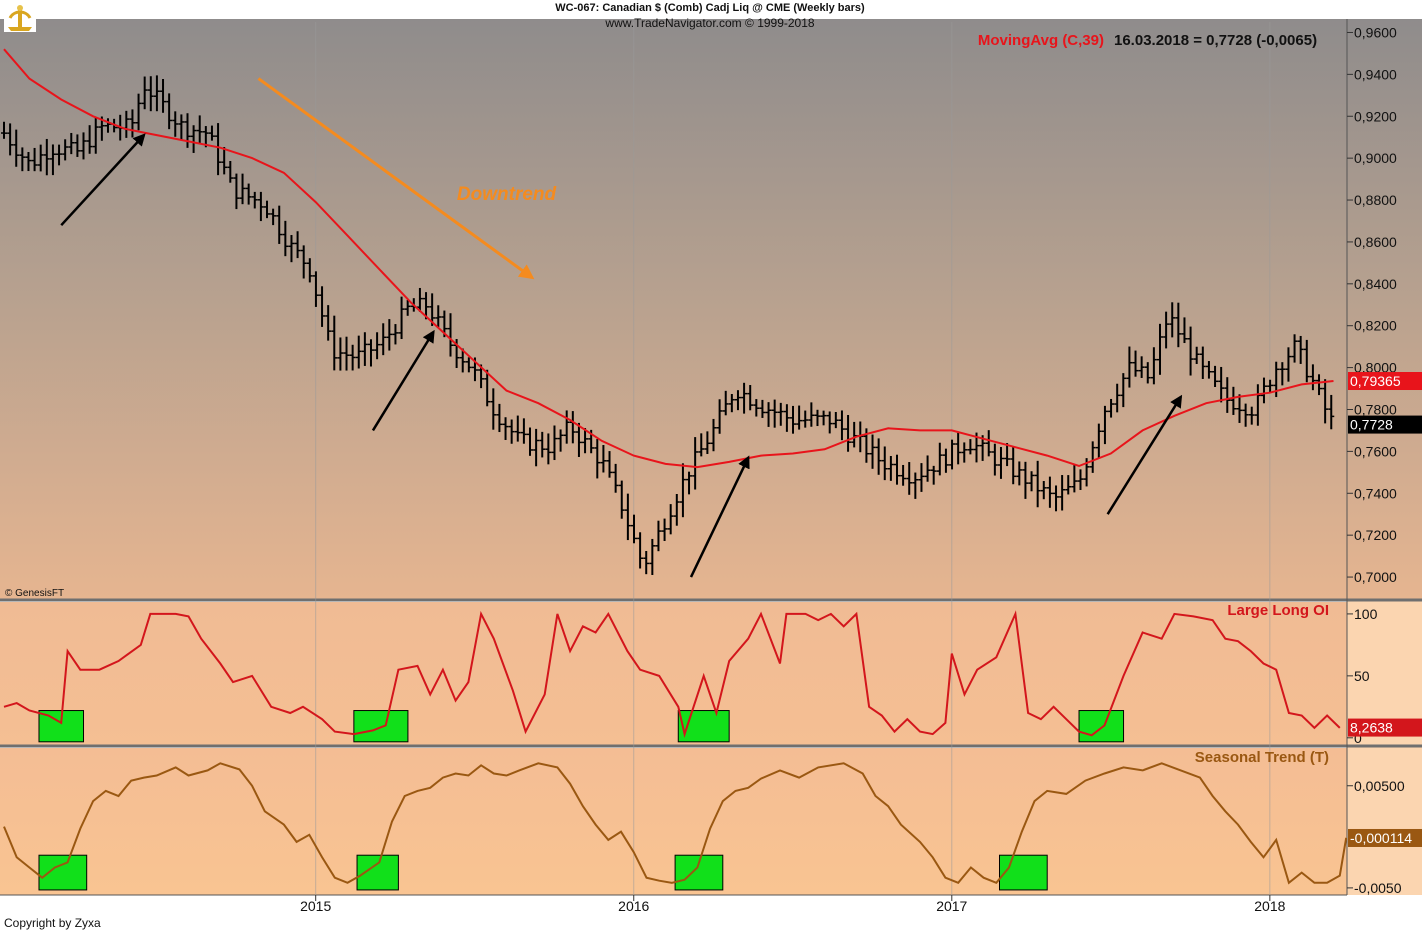 The height and width of the screenshot is (931, 1422). Describe the element at coordinates (1375, 451) in the screenshot. I see `price-tick-label: 0,7600` at that location.